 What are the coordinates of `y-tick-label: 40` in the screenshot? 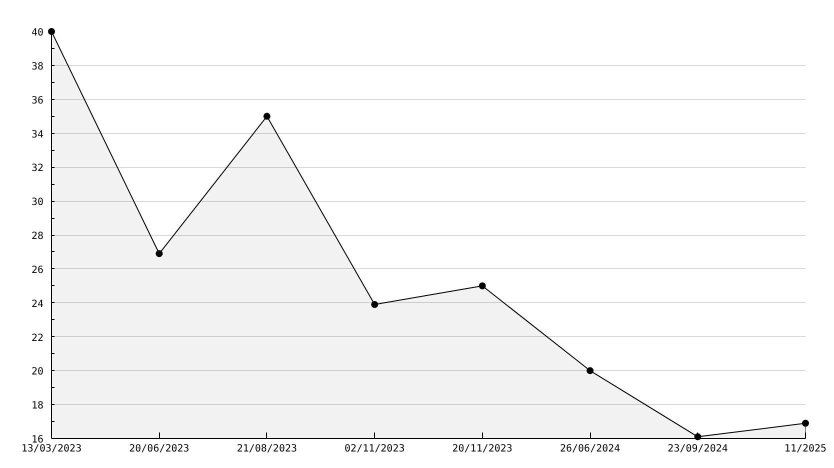 It's located at (37, 33).